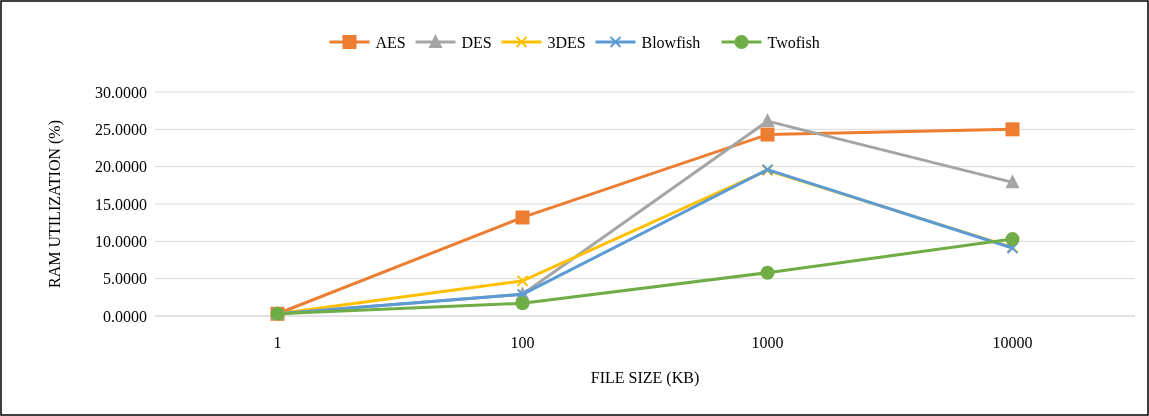 The image size is (1149, 416). Describe the element at coordinates (121, 167) in the screenshot. I see `y-tick-label: 20.0000` at that location.